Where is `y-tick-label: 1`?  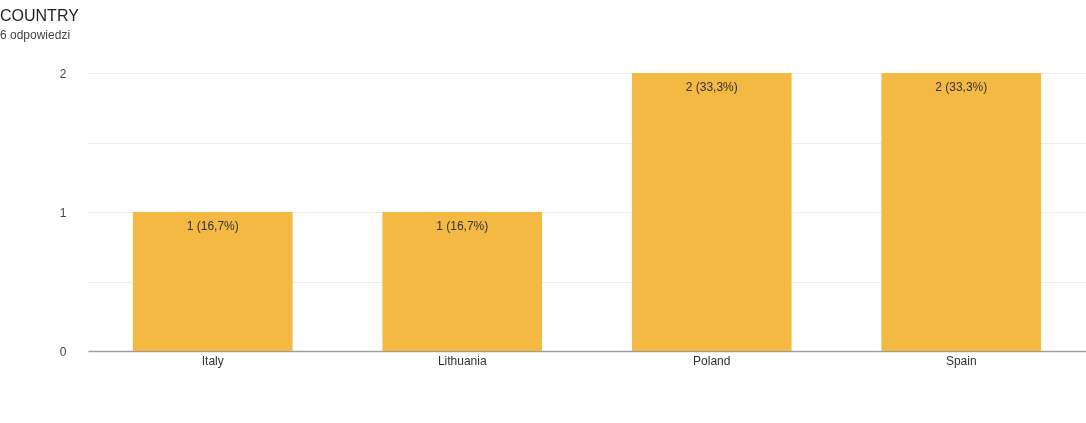
y-tick-label: 1 is located at coordinates (63, 212).